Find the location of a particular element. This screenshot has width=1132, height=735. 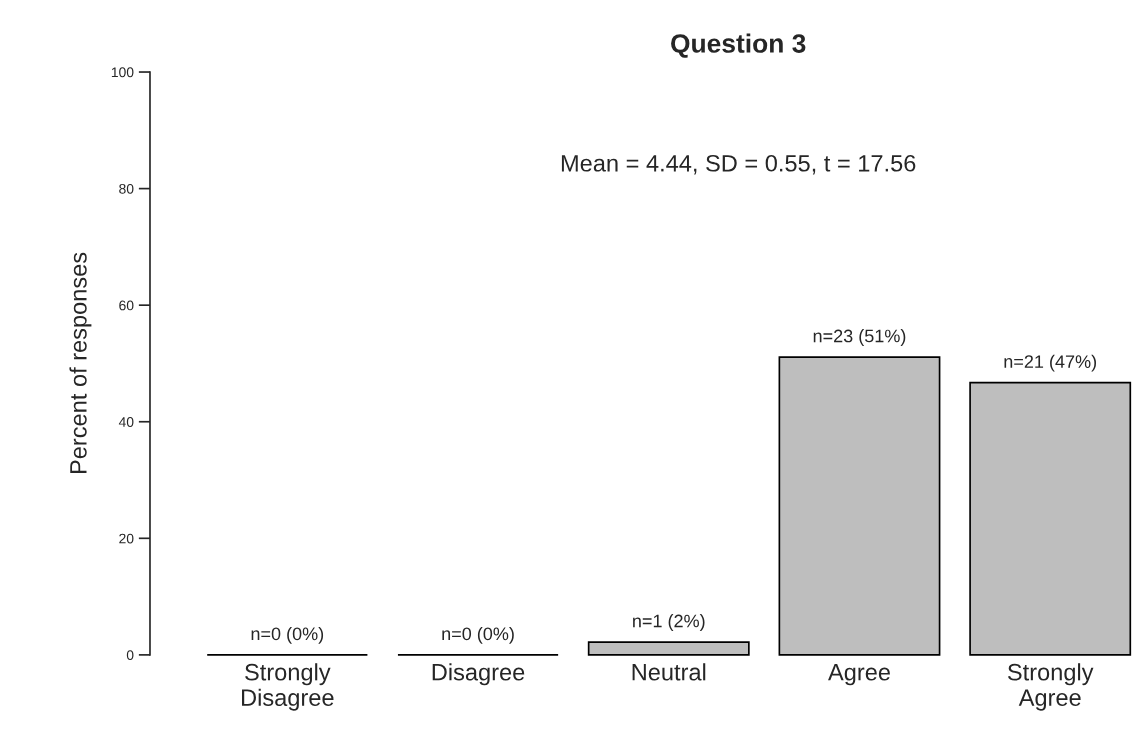

data-label: n=1 (2%) is located at coordinates (669, 622).